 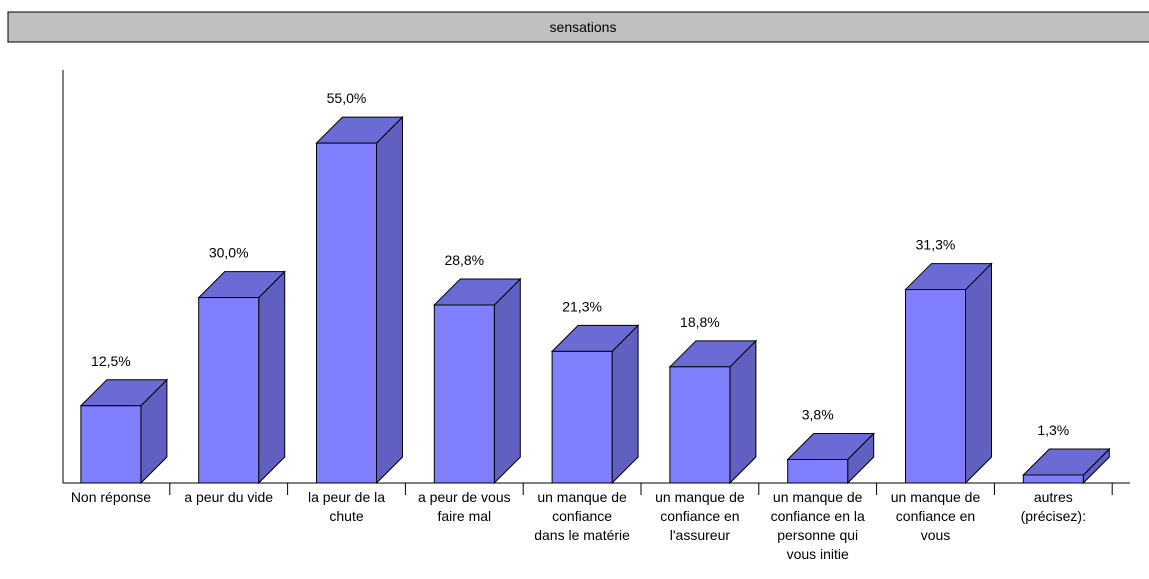 What do you see at coordinates (111, 361) in the screenshot?
I see `data-label: 12,5%` at bounding box center [111, 361].